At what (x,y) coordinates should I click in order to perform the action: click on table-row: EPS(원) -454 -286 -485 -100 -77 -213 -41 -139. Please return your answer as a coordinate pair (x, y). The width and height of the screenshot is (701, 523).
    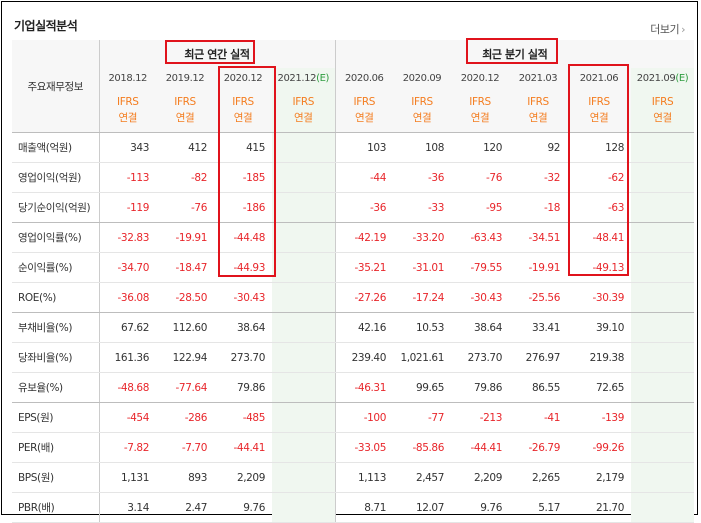
    Looking at the image, I should click on (353, 417).